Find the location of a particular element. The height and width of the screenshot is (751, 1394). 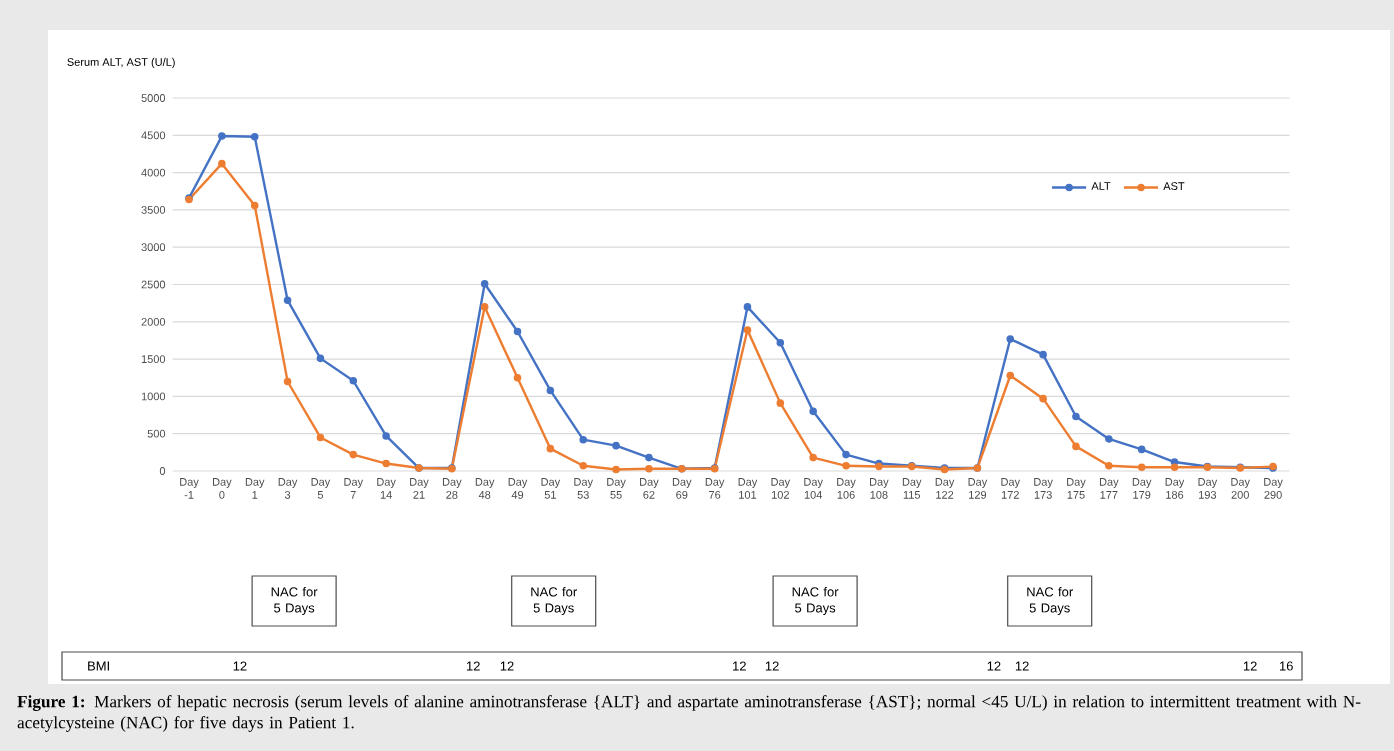

text: BMI is located at coordinates (98, 666).